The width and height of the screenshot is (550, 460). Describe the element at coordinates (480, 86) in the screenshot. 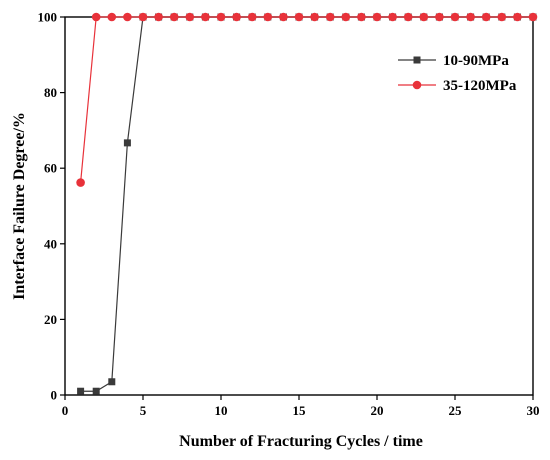

I see `legend-label: 35-120MPa` at that location.